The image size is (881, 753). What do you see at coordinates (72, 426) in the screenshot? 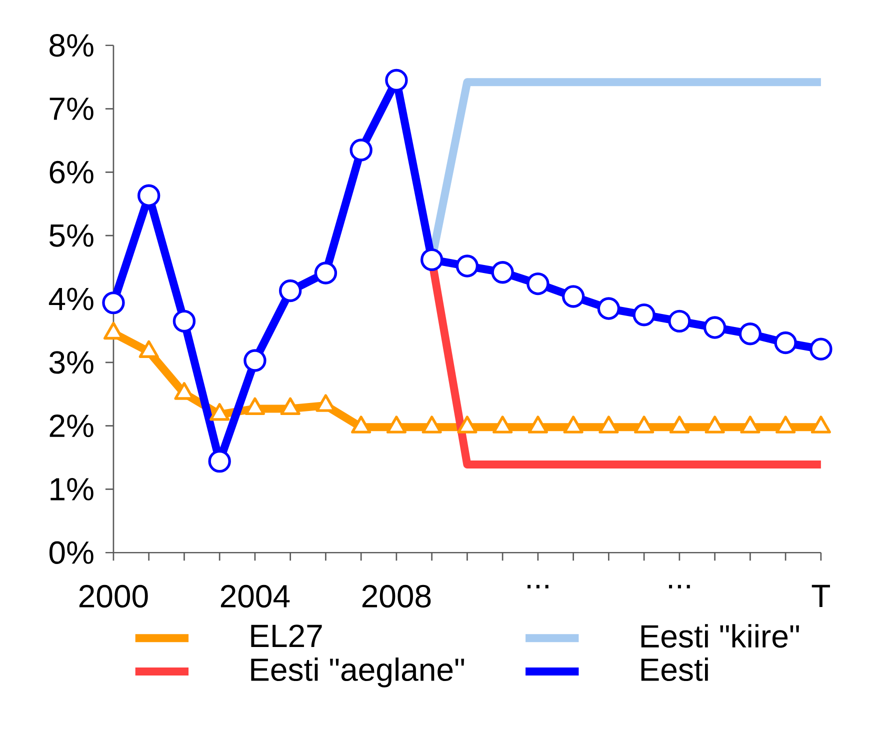
I see `y-tick-label: 2%` at bounding box center [72, 426].